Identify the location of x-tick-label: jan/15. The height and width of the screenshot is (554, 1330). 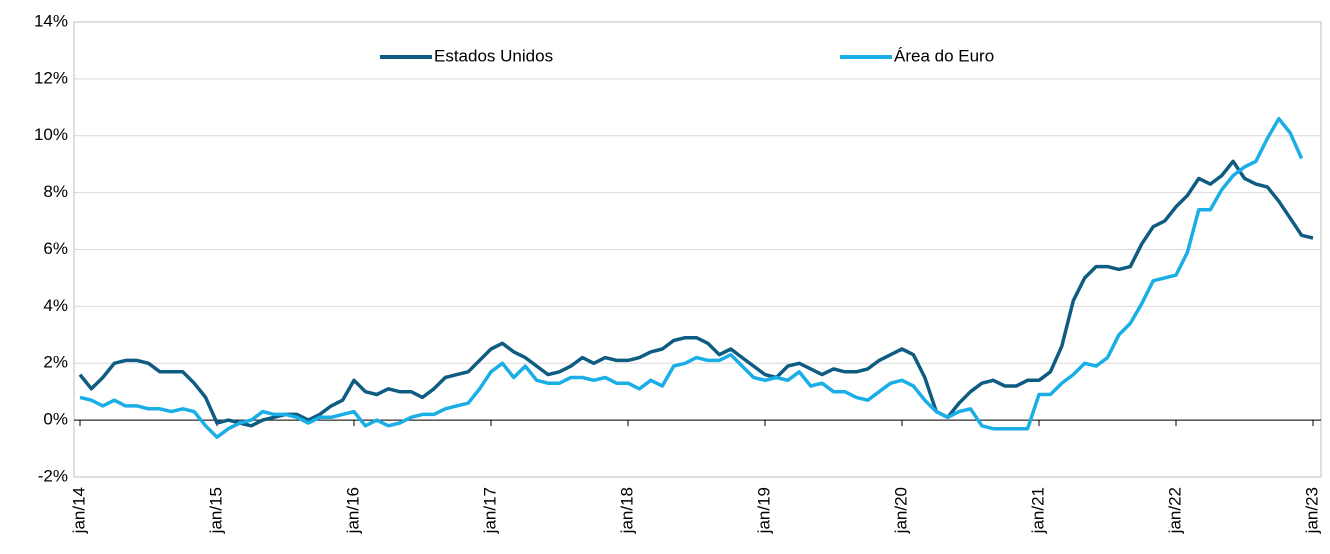
(215, 510).